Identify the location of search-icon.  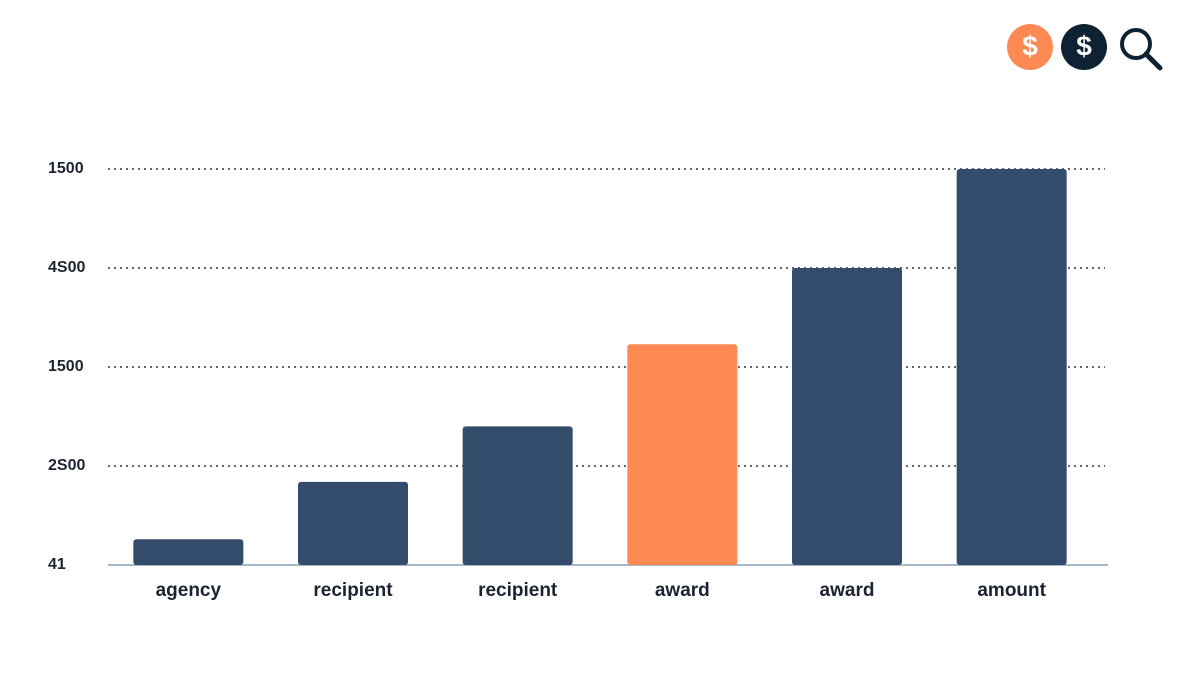
(1141, 49).